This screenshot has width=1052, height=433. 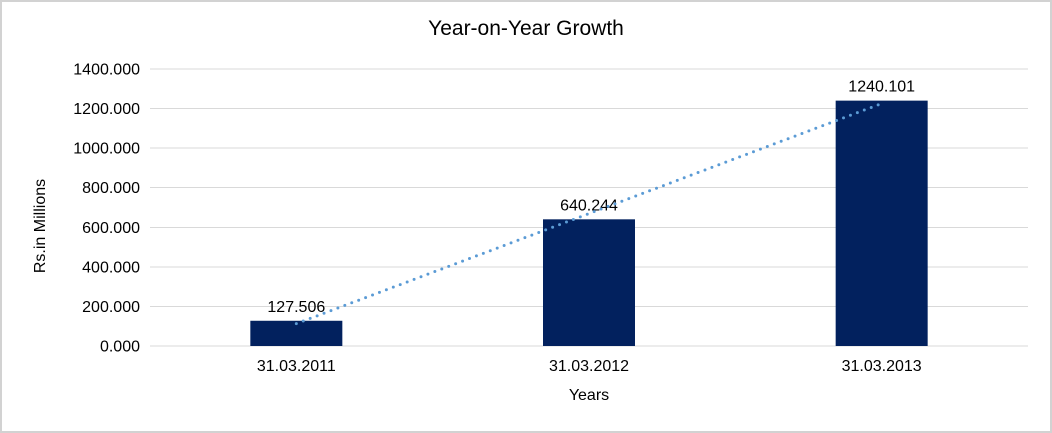 What do you see at coordinates (589, 205) in the screenshot?
I see `bar-data-label: 640.244` at bounding box center [589, 205].